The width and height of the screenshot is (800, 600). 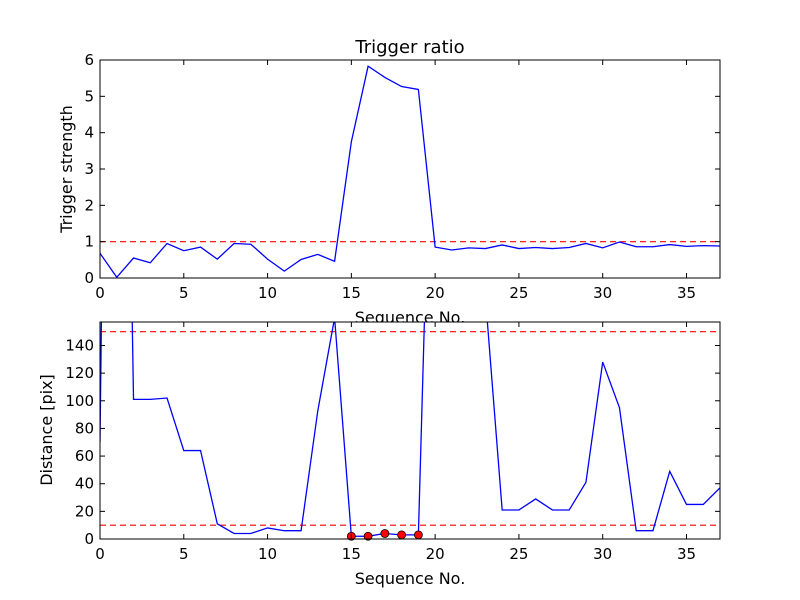 What do you see at coordinates (84, 456) in the screenshot?
I see `y-tick-label: 60` at bounding box center [84, 456].